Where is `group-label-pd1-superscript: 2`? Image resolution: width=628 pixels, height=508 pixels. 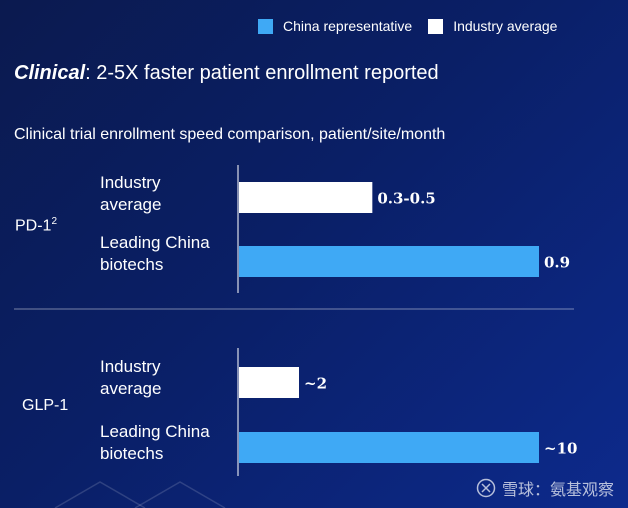 group-label-pd1-superscript: 2 is located at coordinates (54, 221).